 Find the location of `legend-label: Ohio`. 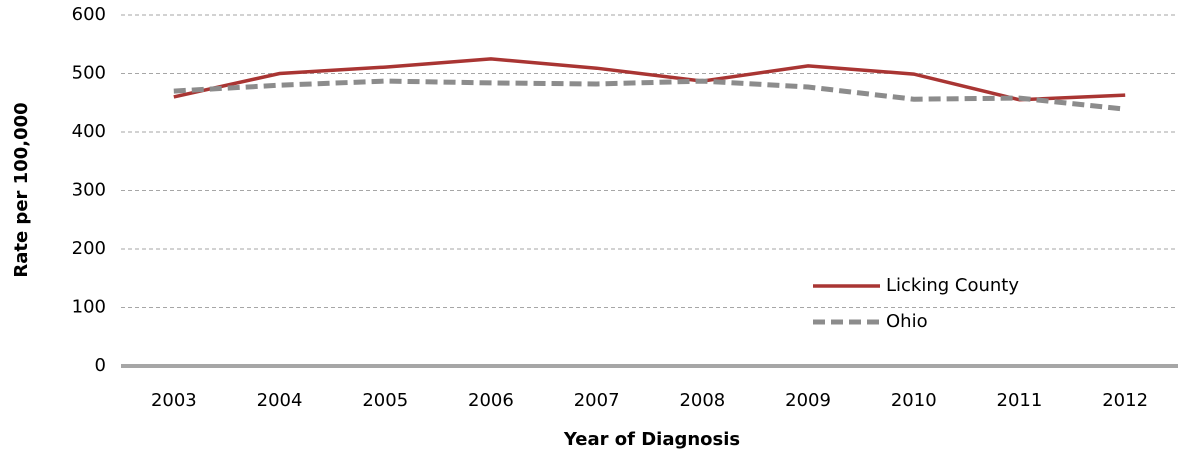

legend-label: Ohio is located at coordinates (907, 321).